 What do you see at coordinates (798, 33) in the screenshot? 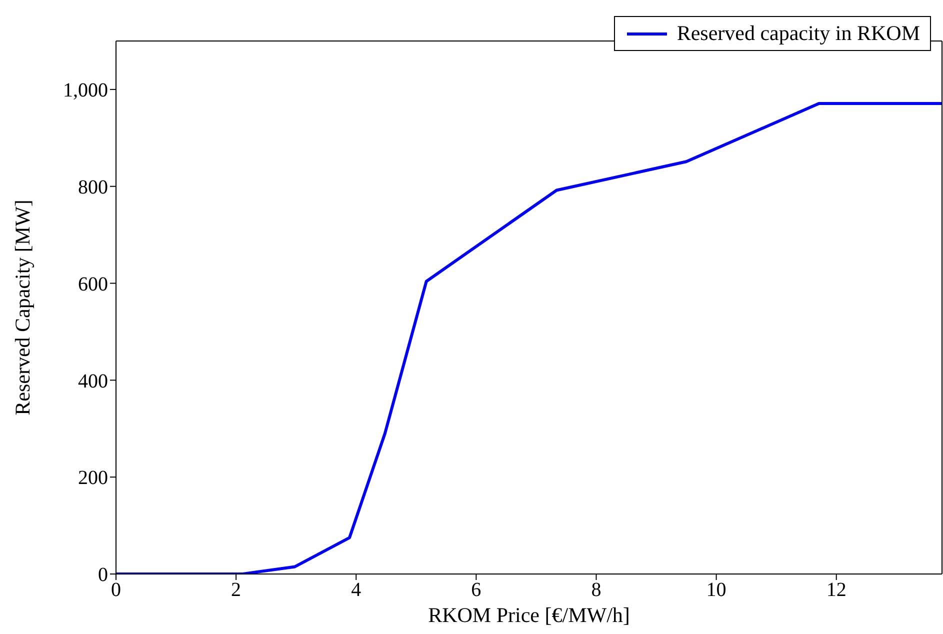
I see `legend-label: Reserved capacity in RKOM` at bounding box center [798, 33].